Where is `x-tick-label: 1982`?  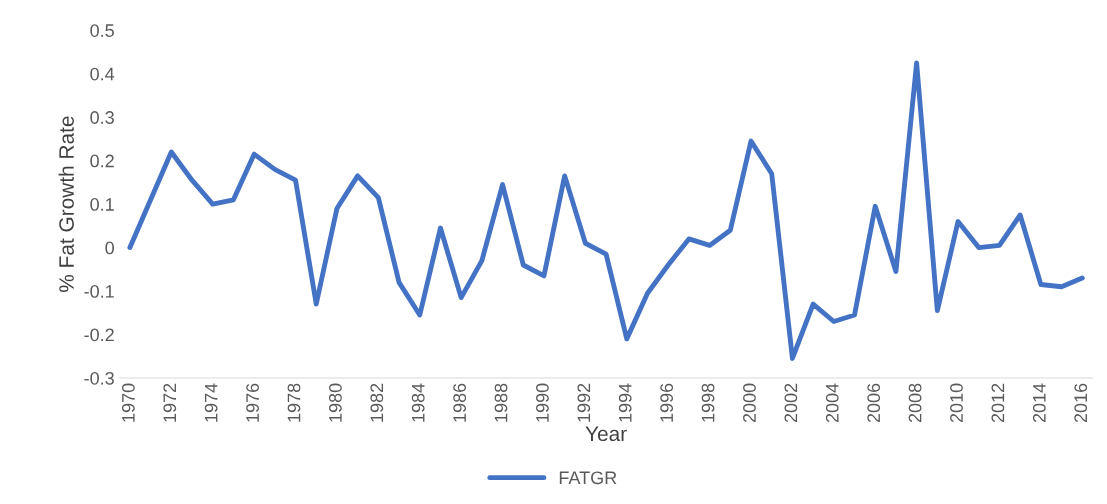
x-tick-label: 1982 is located at coordinates (377, 402).